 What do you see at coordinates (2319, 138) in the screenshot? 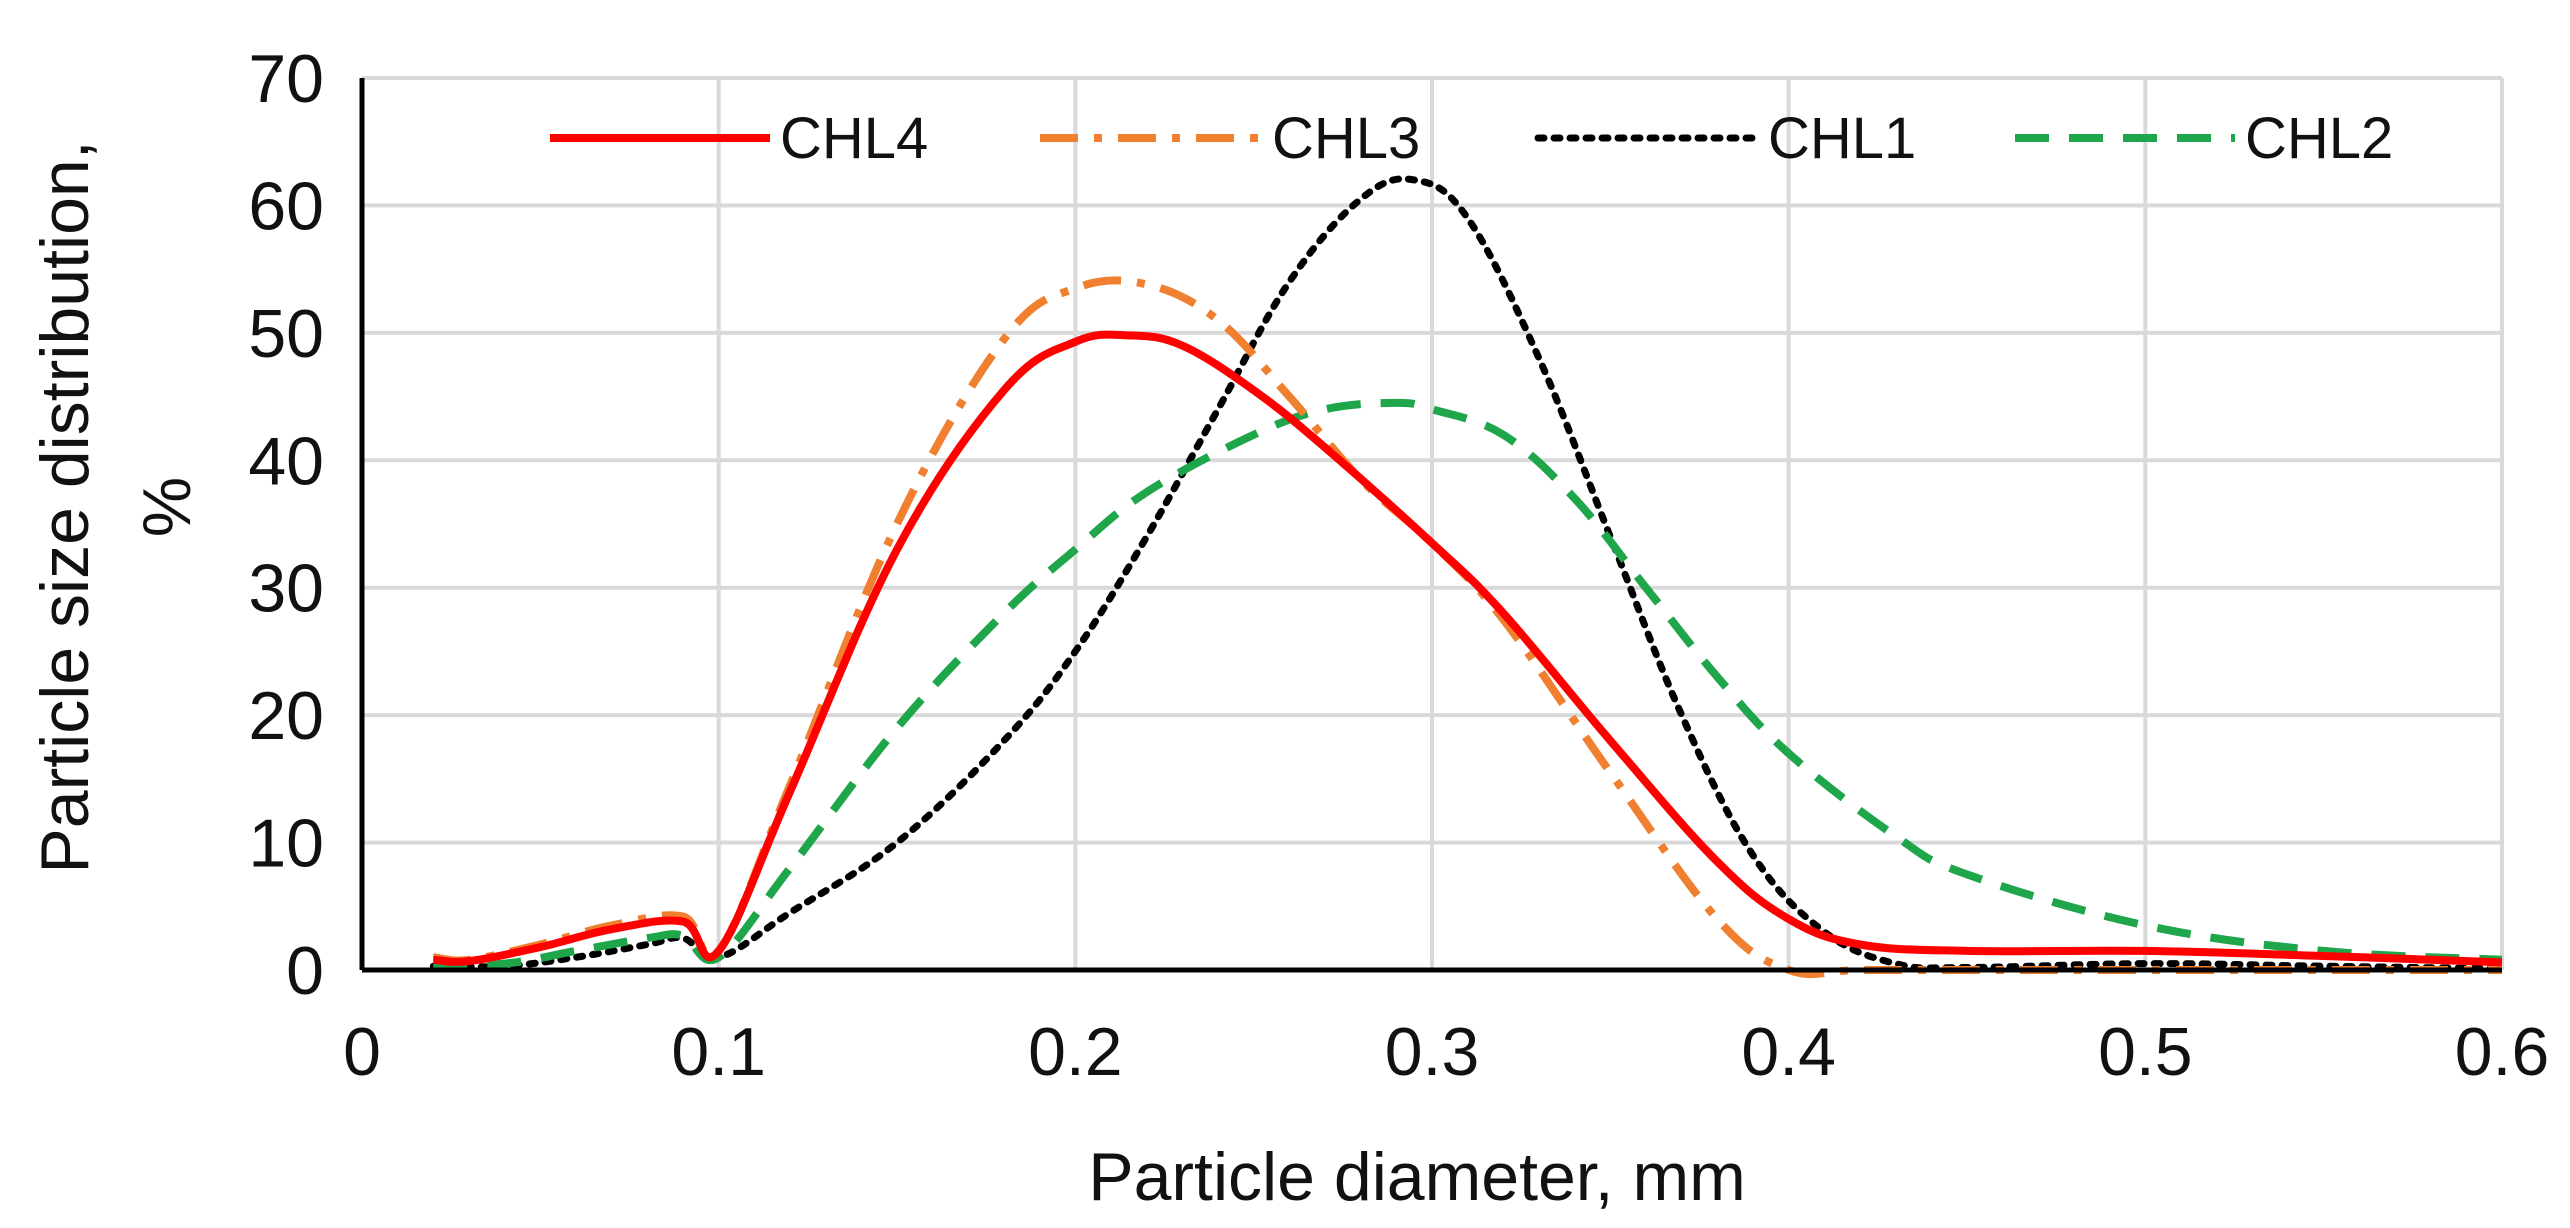
I see `legend-label-chl2: CHL2` at bounding box center [2319, 138].